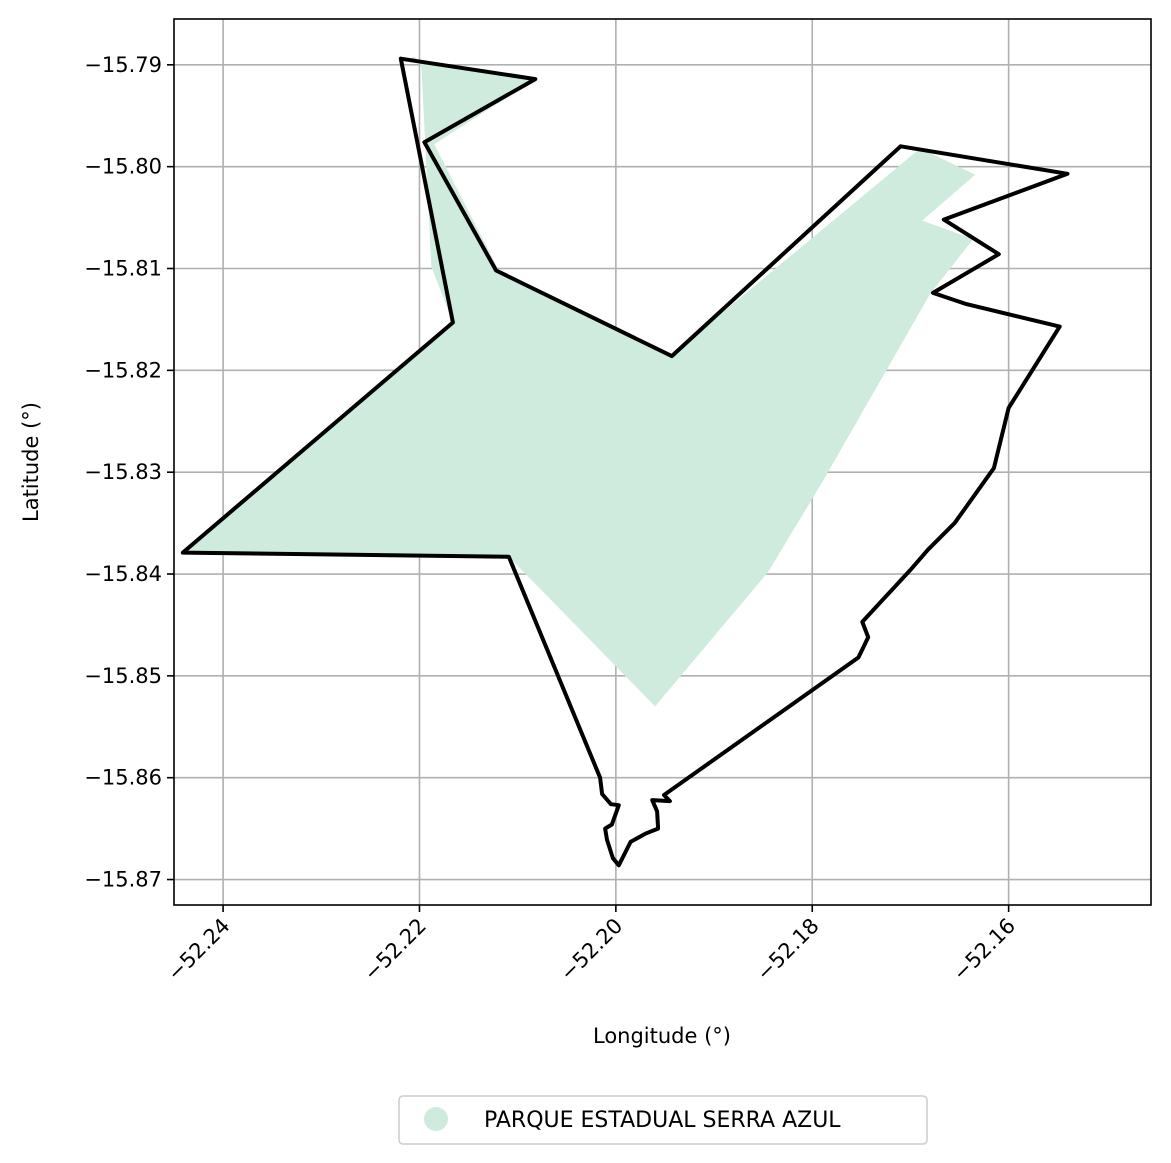 The height and width of the screenshot is (1163, 1171). What do you see at coordinates (123, 778) in the screenshot?
I see `y-tick-label: −15.86` at bounding box center [123, 778].